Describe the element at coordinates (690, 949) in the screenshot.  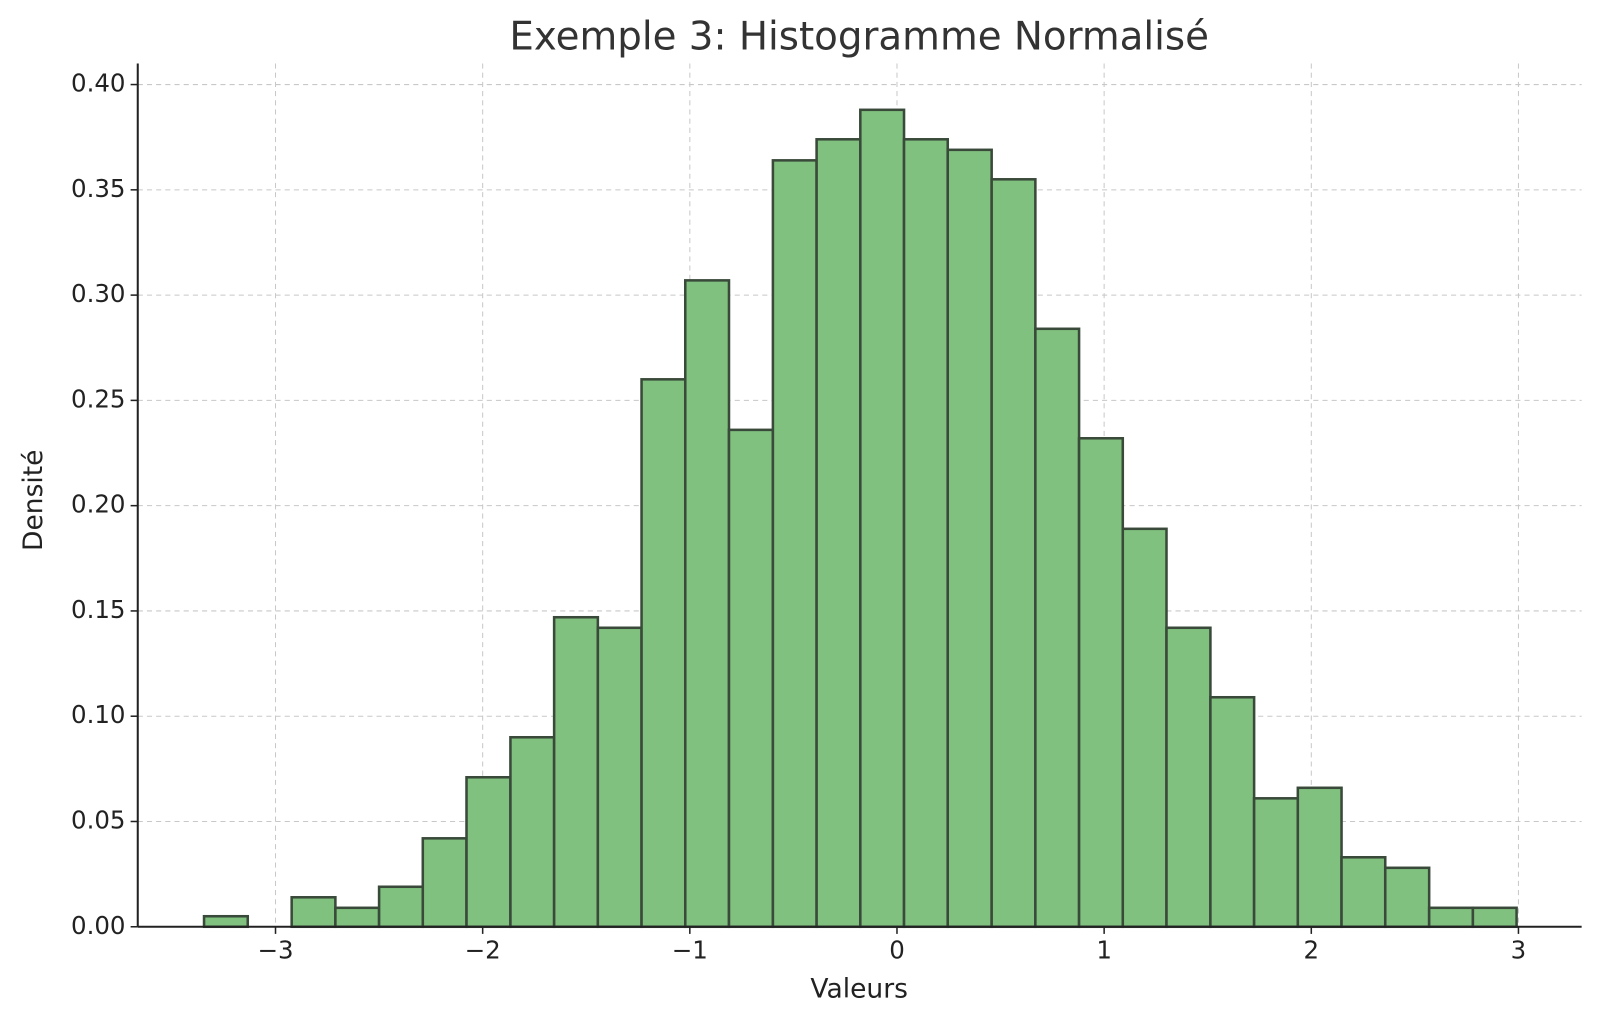
I see `x-tick-label: −1` at that location.